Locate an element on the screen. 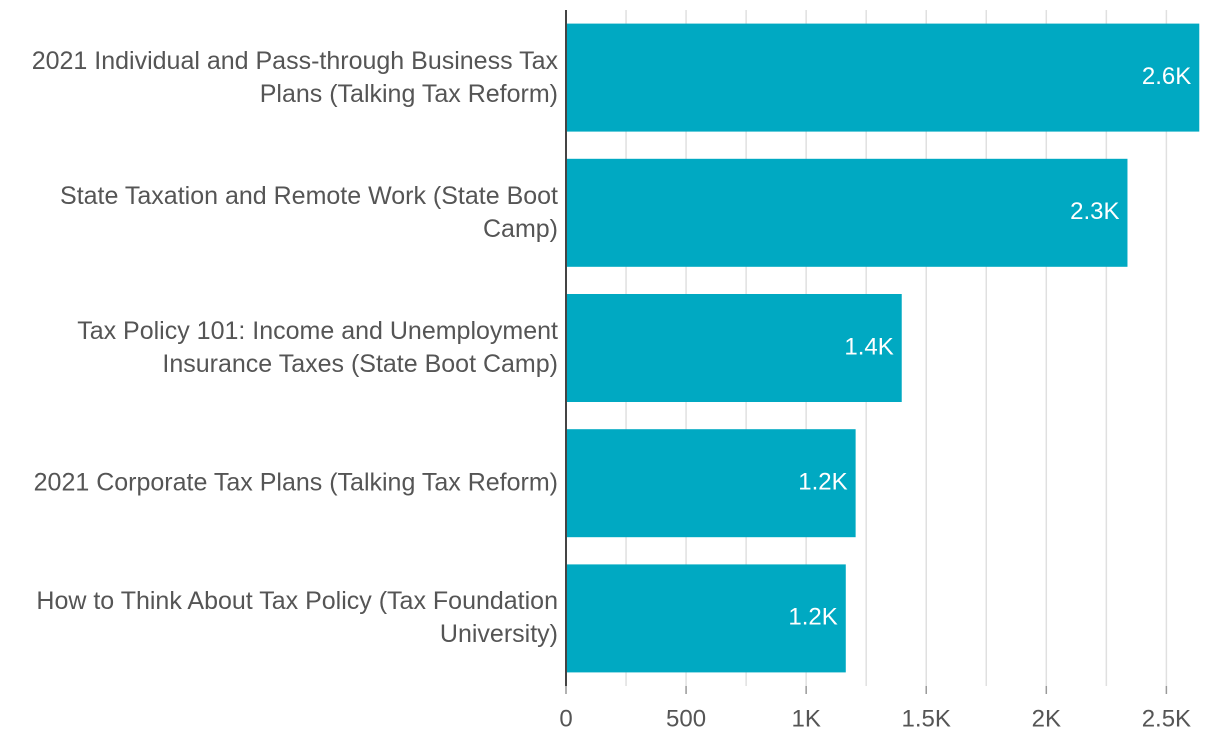 This screenshot has height=733, width=1213. x-tick-label: 1.5K is located at coordinates (926, 718).